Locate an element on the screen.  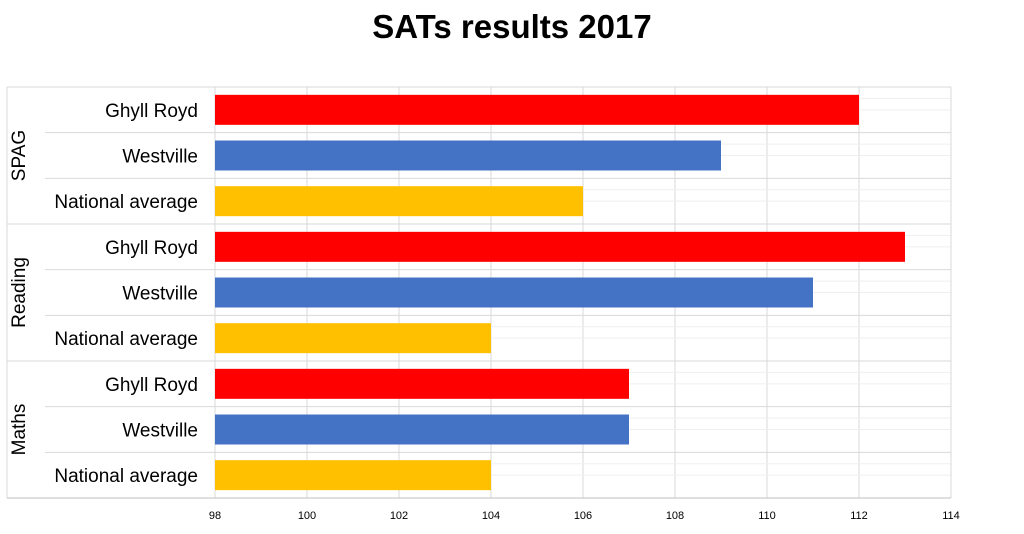
x-tick-label: 102 is located at coordinates (399, 516).